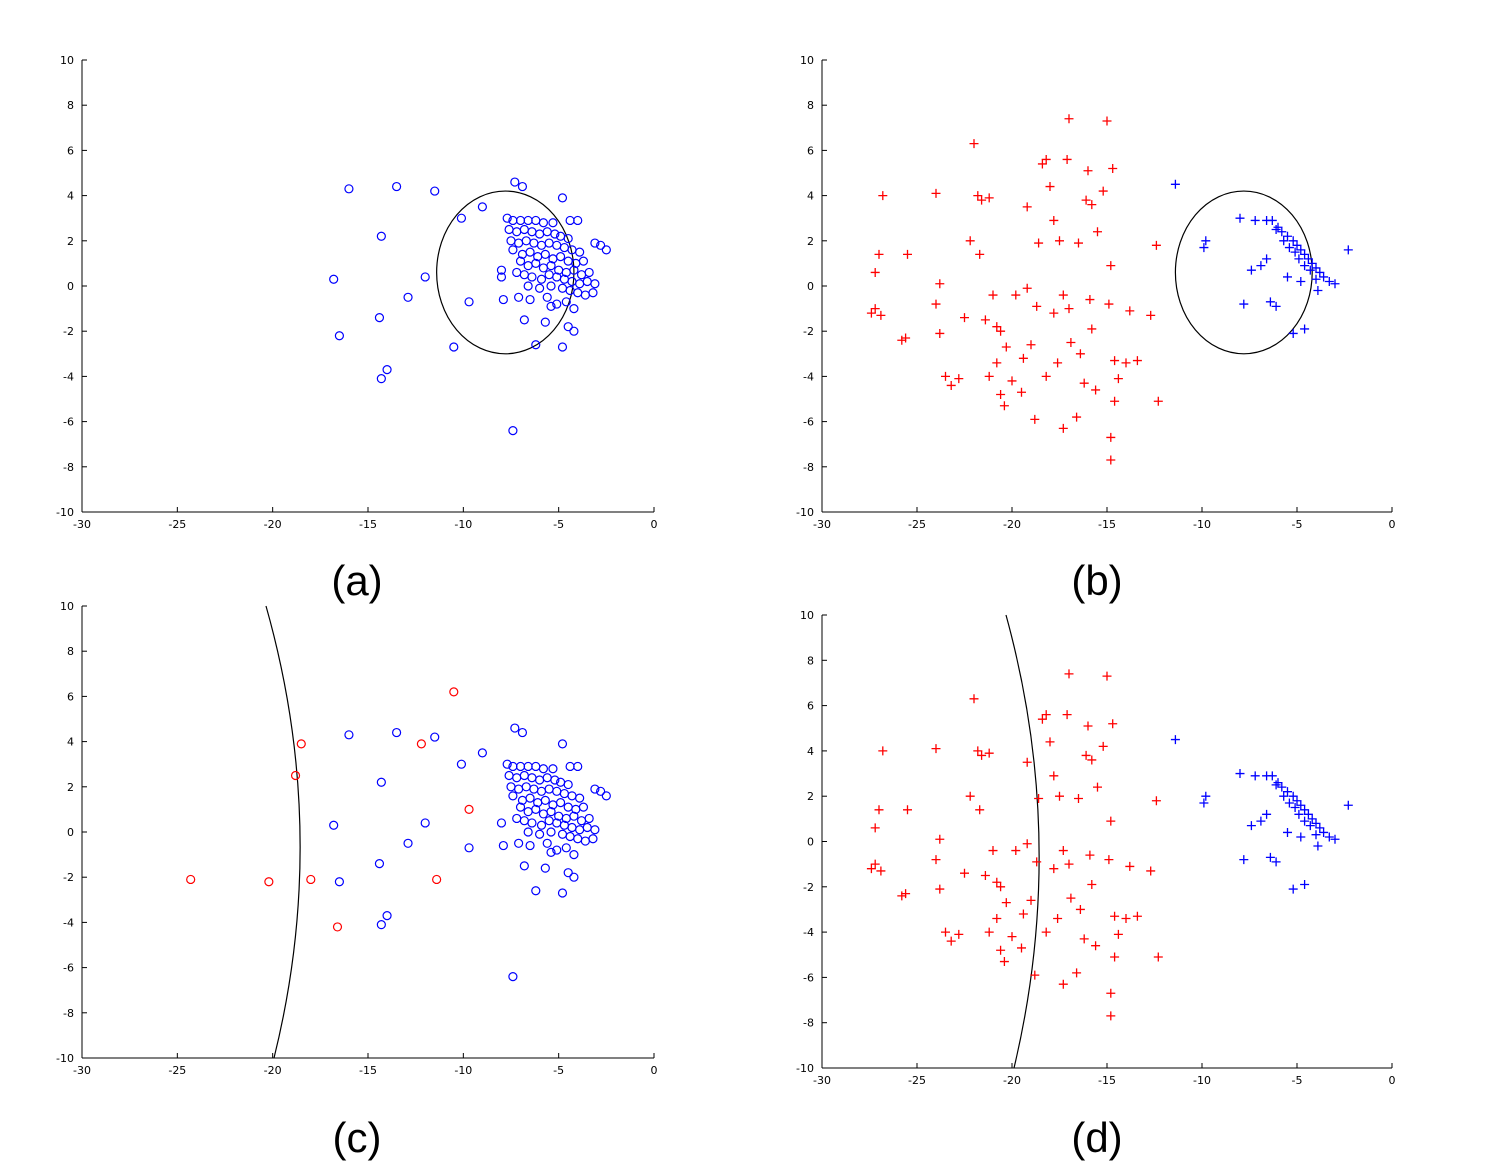 The image size is (1496, 1168). I want to click on y-tick-label: -10, so click(805, 1068).